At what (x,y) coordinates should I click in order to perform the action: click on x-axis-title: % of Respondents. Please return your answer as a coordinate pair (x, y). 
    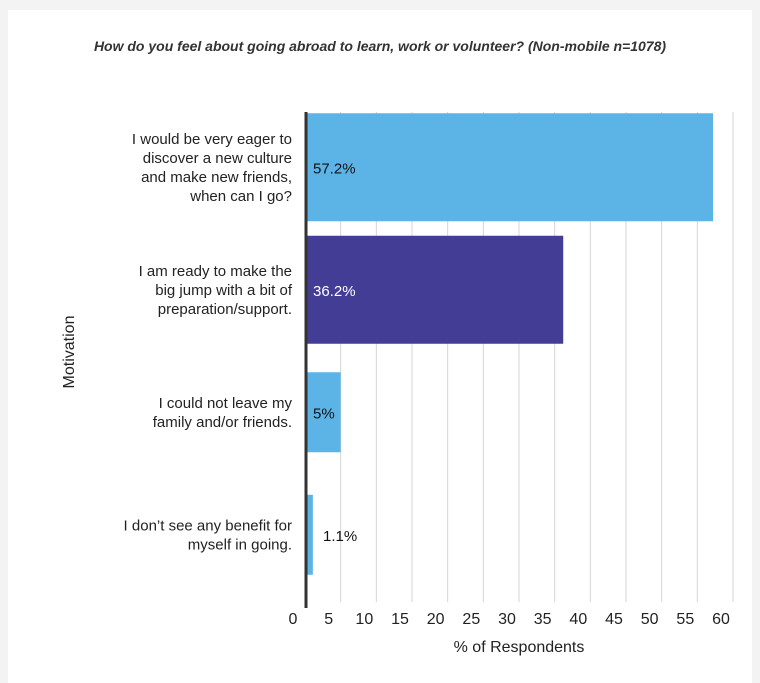
    Looking at the image, I should click on (519, 647).